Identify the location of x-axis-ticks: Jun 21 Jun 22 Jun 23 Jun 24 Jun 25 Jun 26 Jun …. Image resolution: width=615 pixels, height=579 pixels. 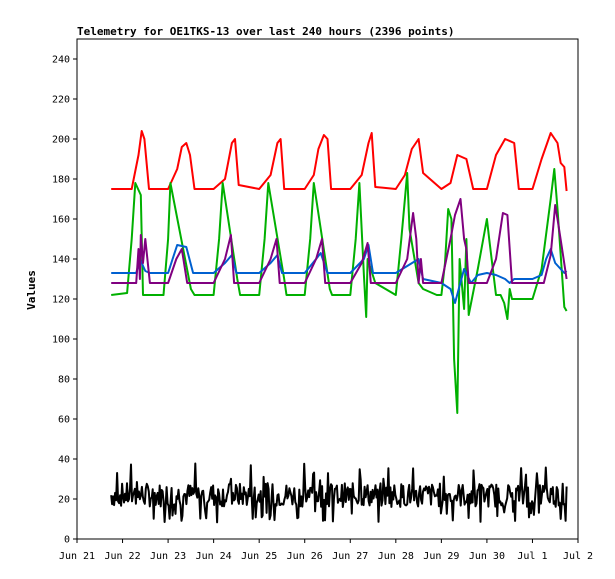
(326, 550).